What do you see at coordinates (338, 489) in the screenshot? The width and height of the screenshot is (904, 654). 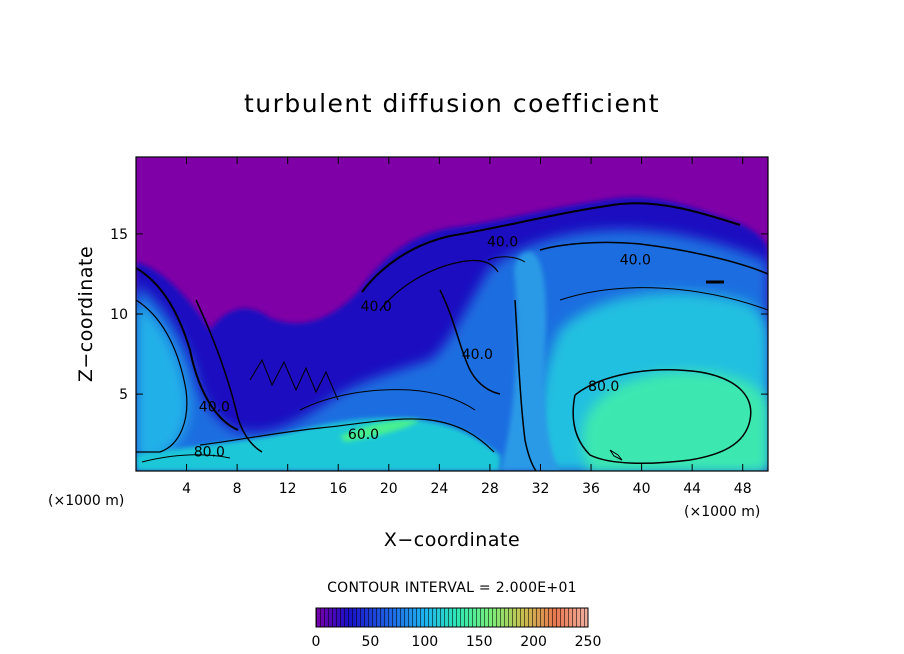 I see `x-tick-label: 16` at bounding box center [338, 489].